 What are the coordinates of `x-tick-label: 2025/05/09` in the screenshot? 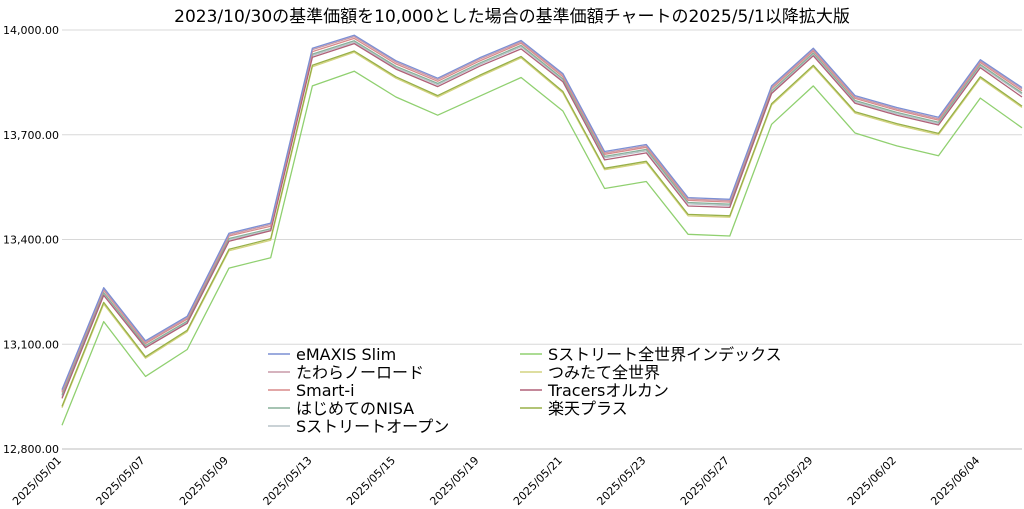 It's located at (204, 481).